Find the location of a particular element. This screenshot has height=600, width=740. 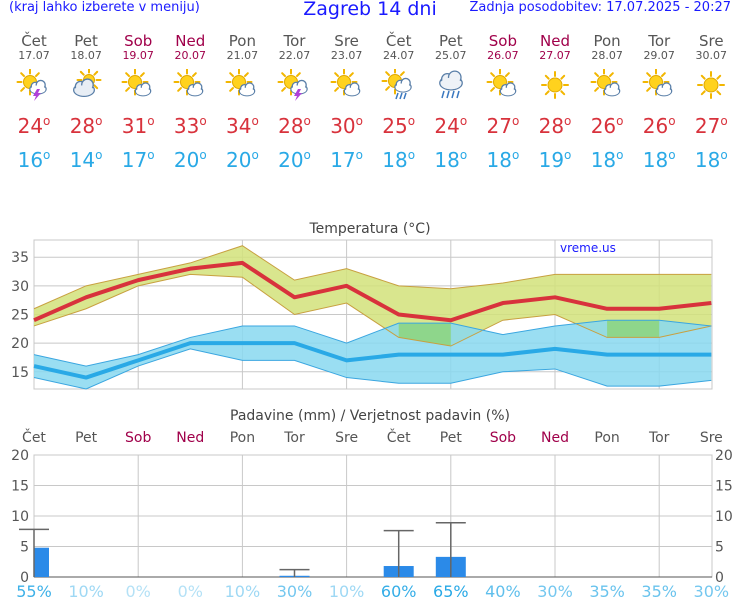

high-temperature: 33o is located at coordinates (190, 123).